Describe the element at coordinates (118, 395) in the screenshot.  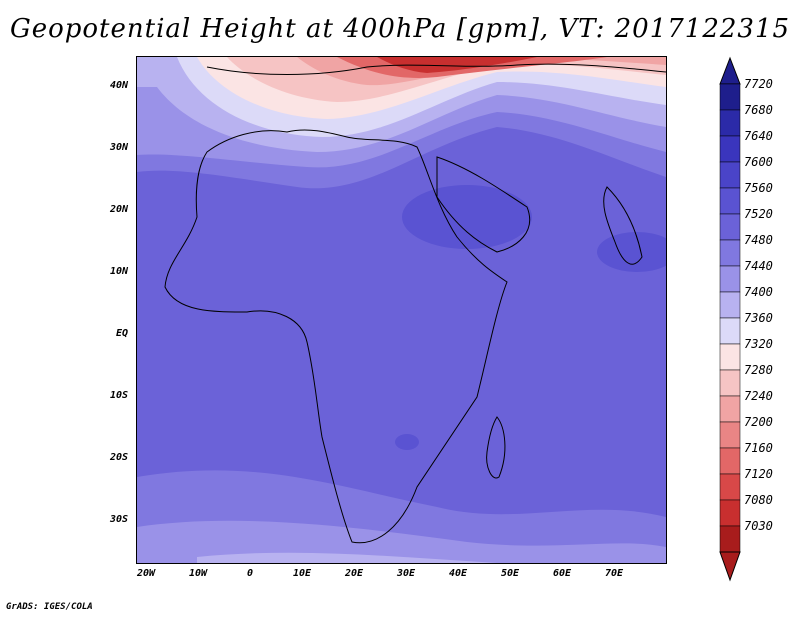
I see `lat-label-10s: 10S` at that location.